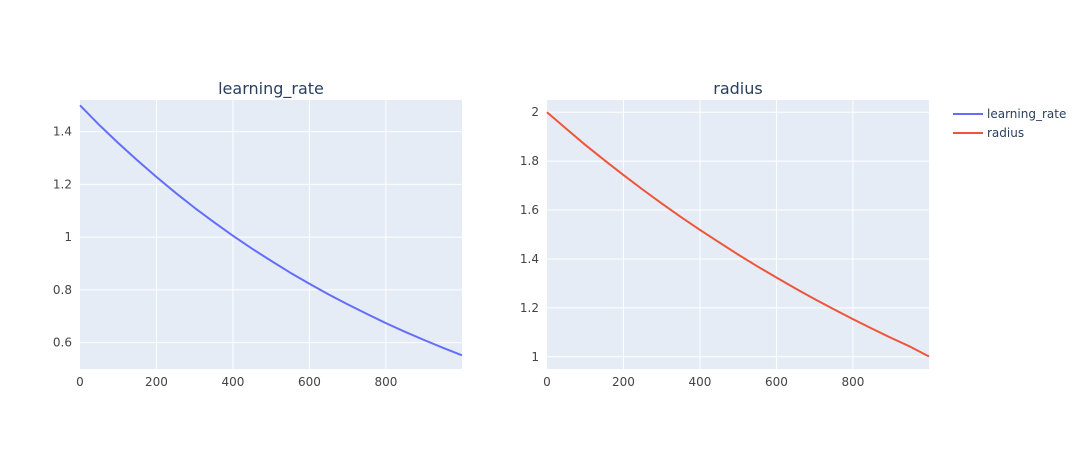 The height and width of the screenshot is (450, 1085). What do you see at coordinates (309, 382) in the screenshot?
I see `chart1-x-tick-label: 600` at bounding box center [309, 382].